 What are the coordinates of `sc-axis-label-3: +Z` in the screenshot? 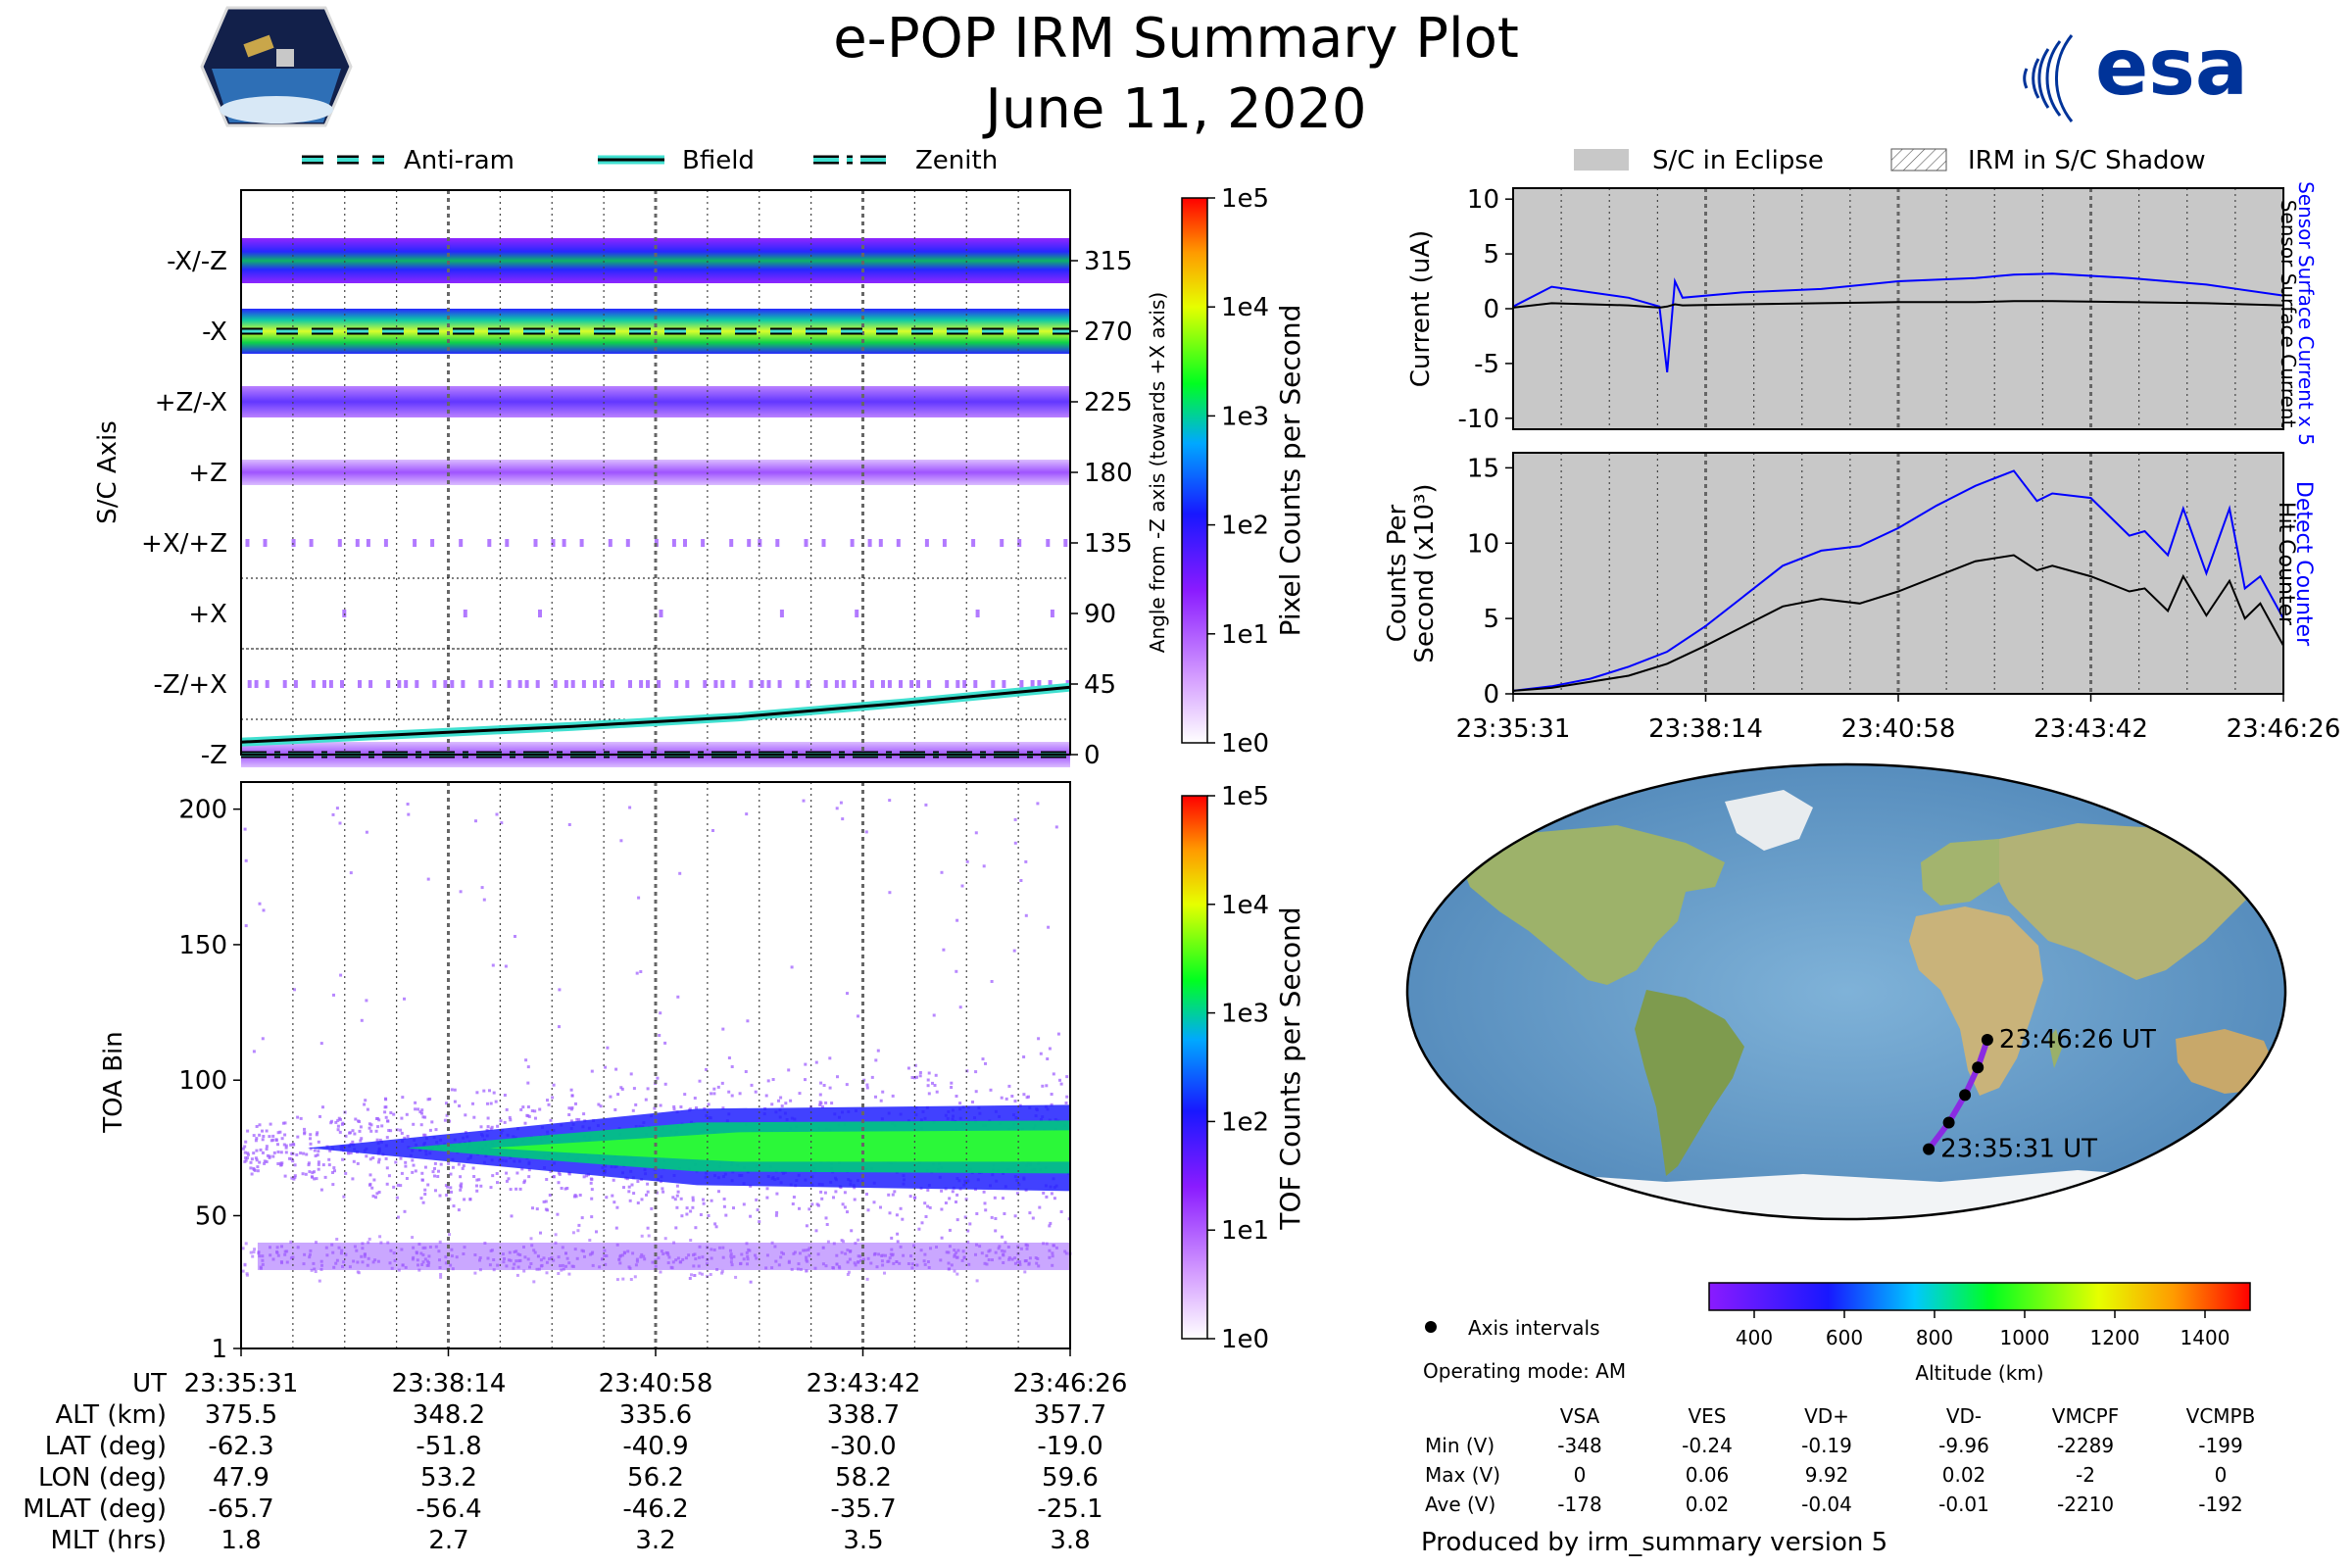 It's located at (207, 473).